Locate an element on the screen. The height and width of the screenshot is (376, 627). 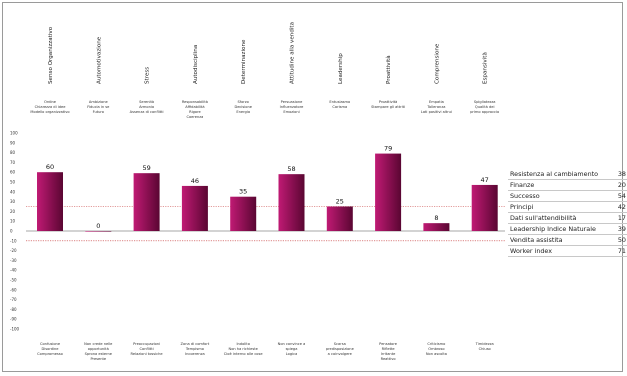
bottom-descriptor: Chiuso is located at coordinates (485, 349).